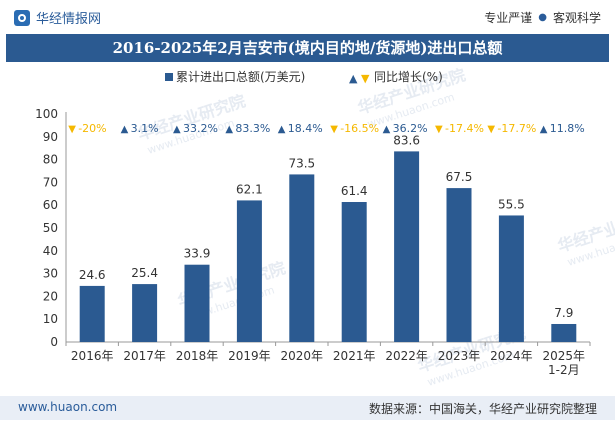 The width and height of the screenshot is (615, 427). Describe the element at coordinates (22, 17) in the screenshot. I see `brand-logo-icon` at that location.